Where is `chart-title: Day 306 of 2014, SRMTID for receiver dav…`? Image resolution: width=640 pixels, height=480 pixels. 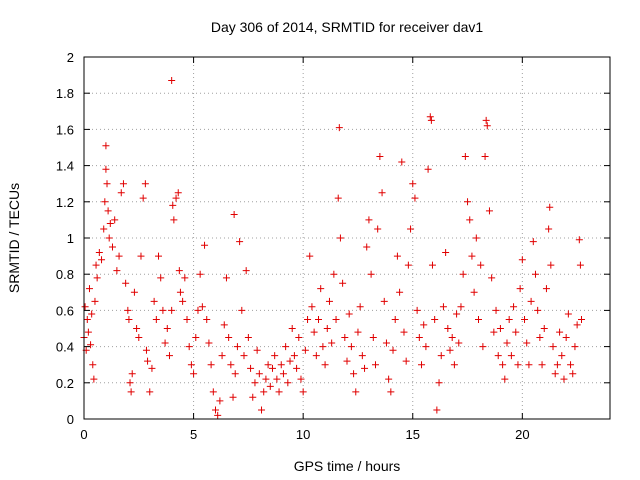
chart-title: Day 306 of 2014, SRMTID for receiver dav… is located at coordinates (347, 27).